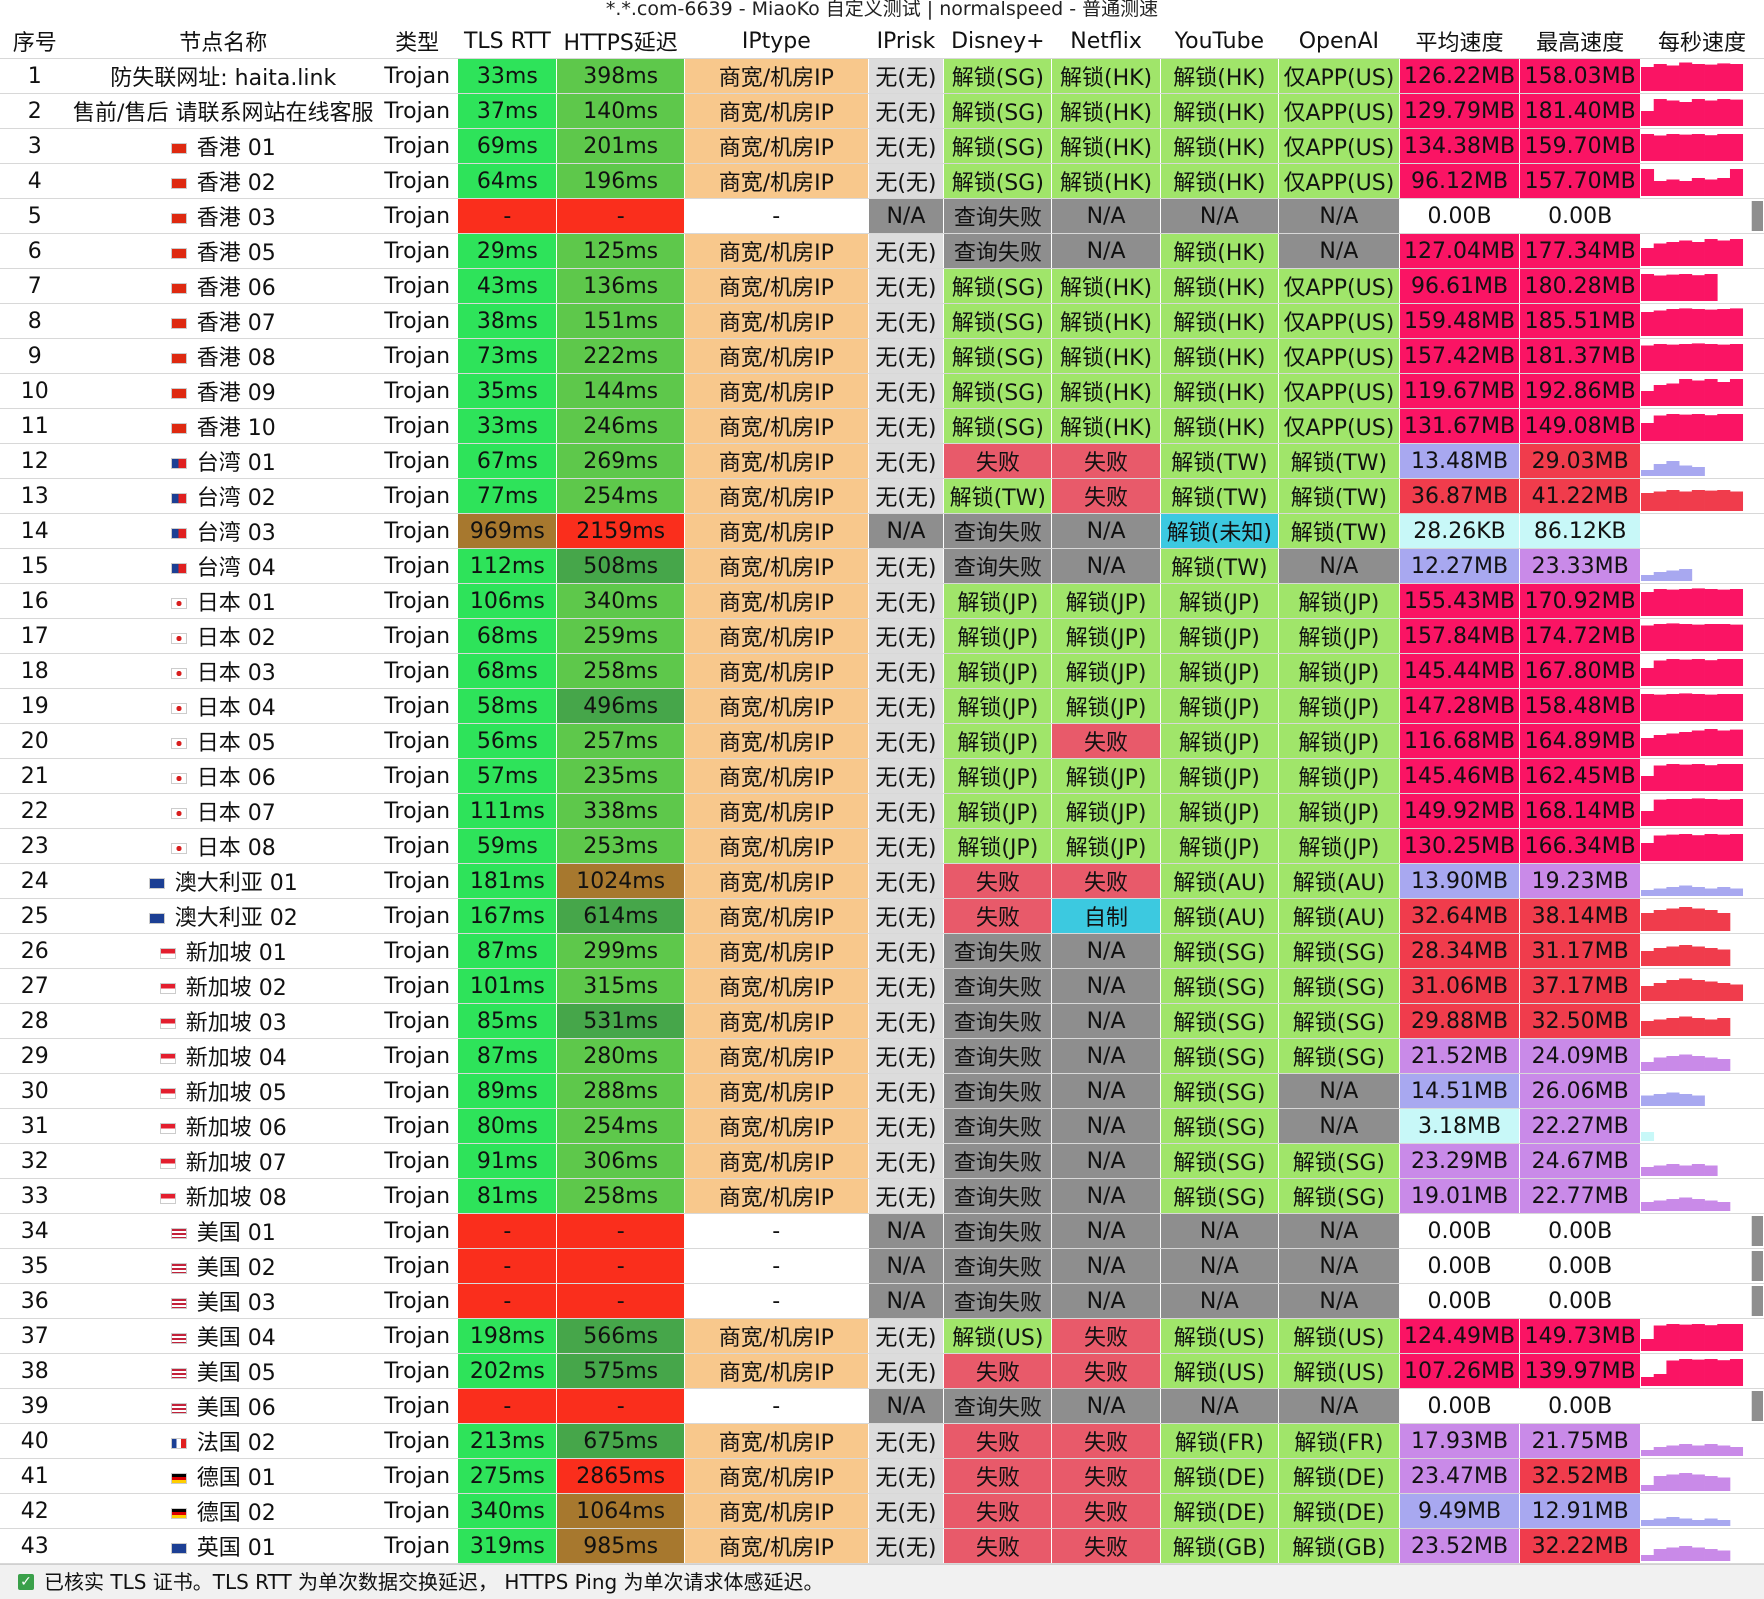 Image resolution: width=1764 pixels, height=1599 pixels. I want to click on cell-tls: 68ms, so click(507, 636).